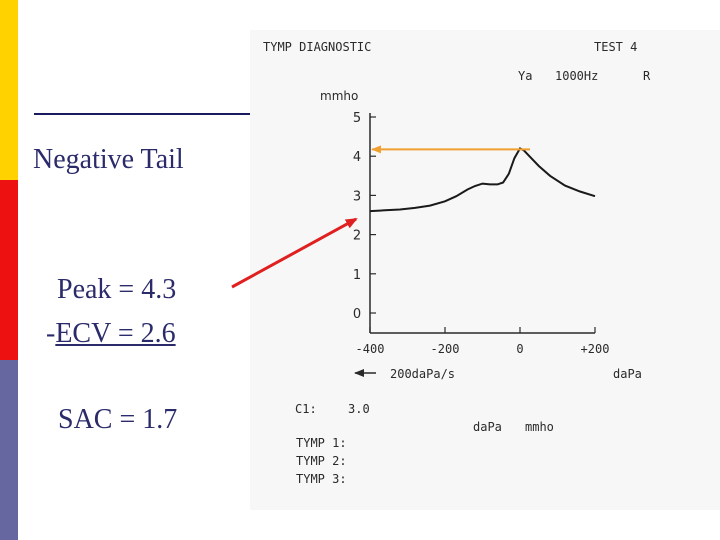 The width and height of the screenshot is (720, 540). What do you see at coordinates (357, 236) in the screenshot?
I see `y-tick-label: 2` at bounding box center [357, 236].